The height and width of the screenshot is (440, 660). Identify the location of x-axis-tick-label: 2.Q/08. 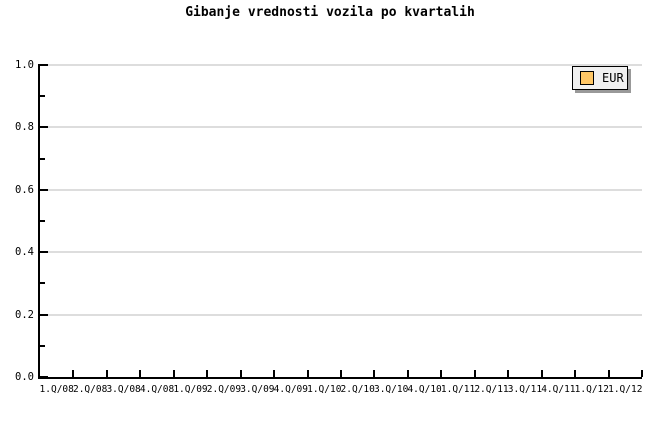
(90, 389).